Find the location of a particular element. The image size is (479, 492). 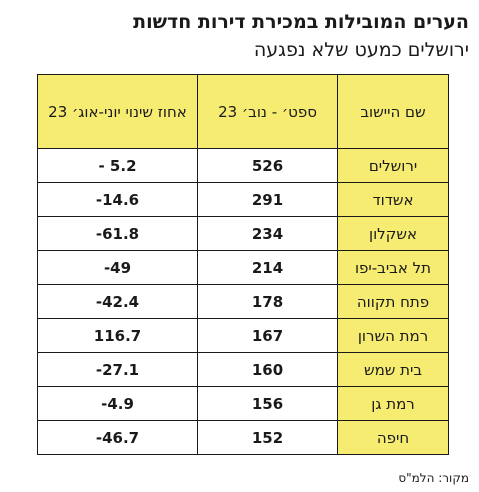

change-cell: -42.4 is located at coordinates (117, 301).